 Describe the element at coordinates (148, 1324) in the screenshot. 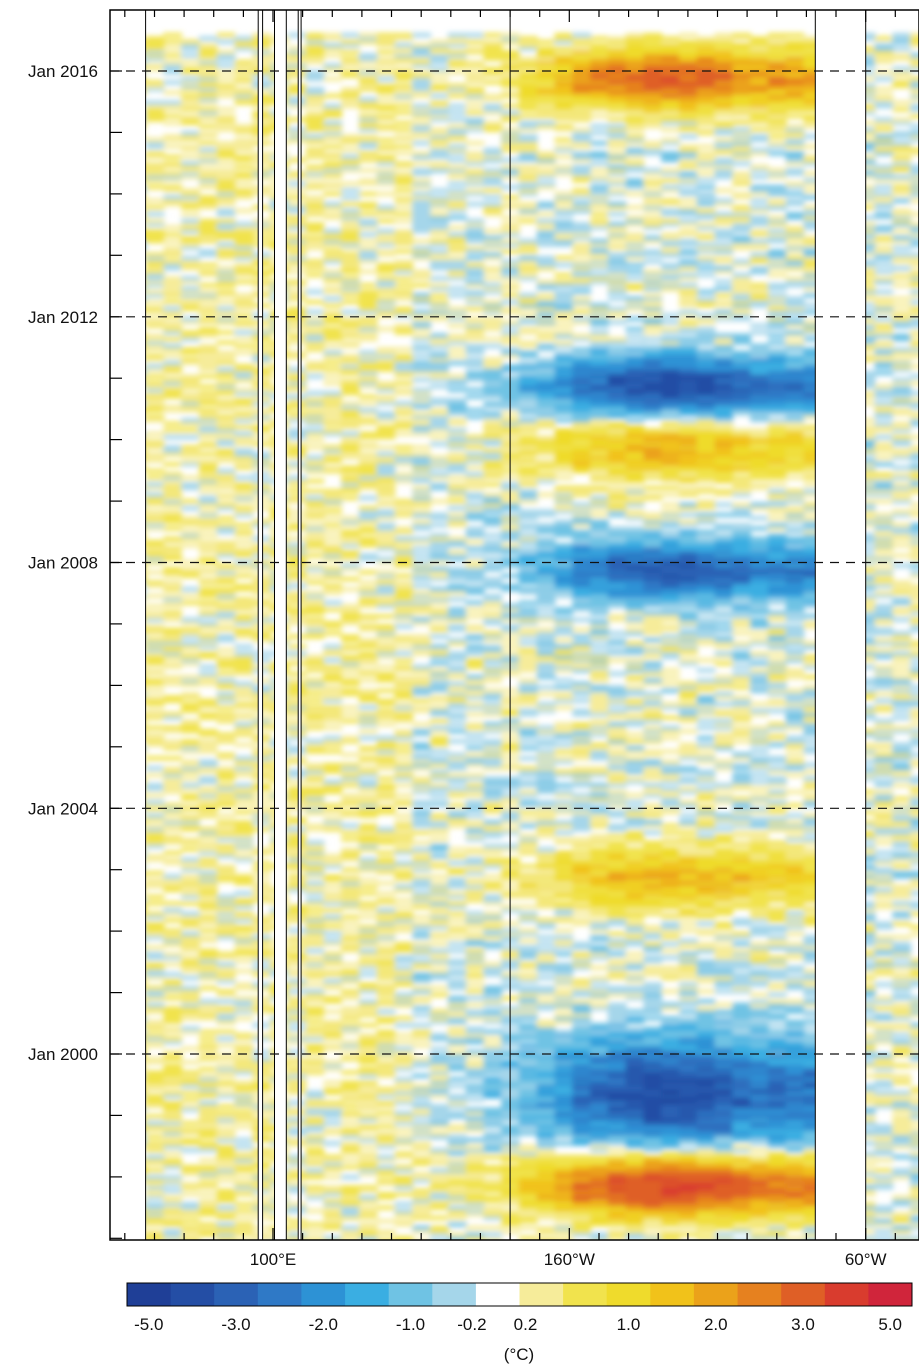

I see `colorbar-tick-label: -5.0` at that location.